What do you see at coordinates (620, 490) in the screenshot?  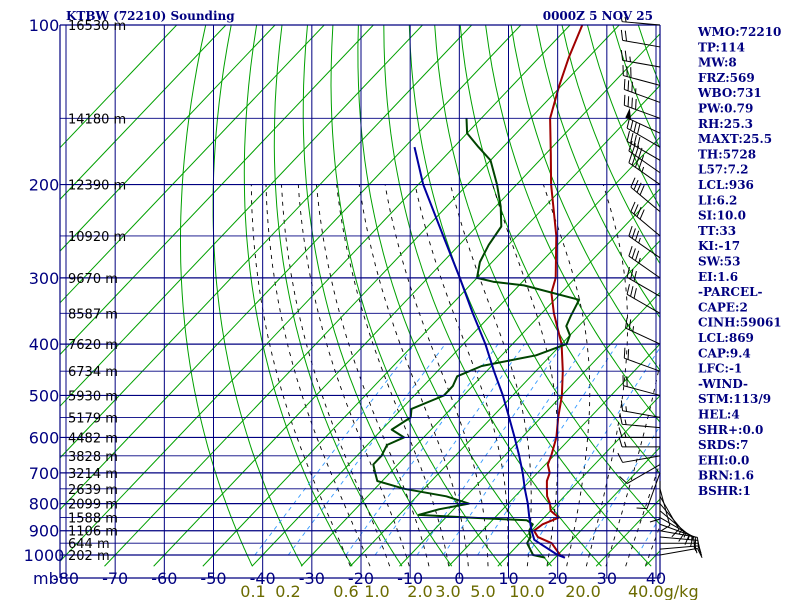 I see `mixing-ratio-line` at bounding box center [620, 490].